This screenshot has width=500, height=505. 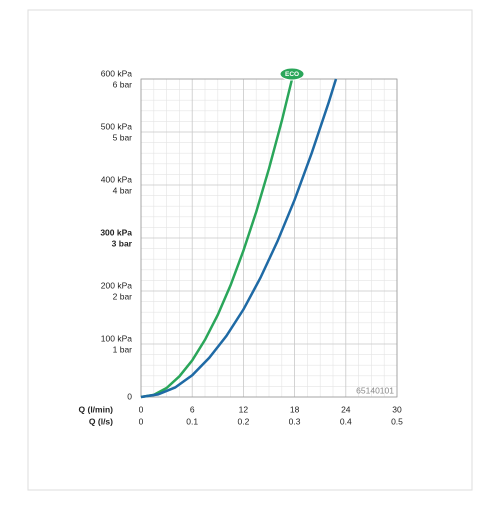 I want to click on x2-tick-label: 0.5, so click(x=397, y=421).